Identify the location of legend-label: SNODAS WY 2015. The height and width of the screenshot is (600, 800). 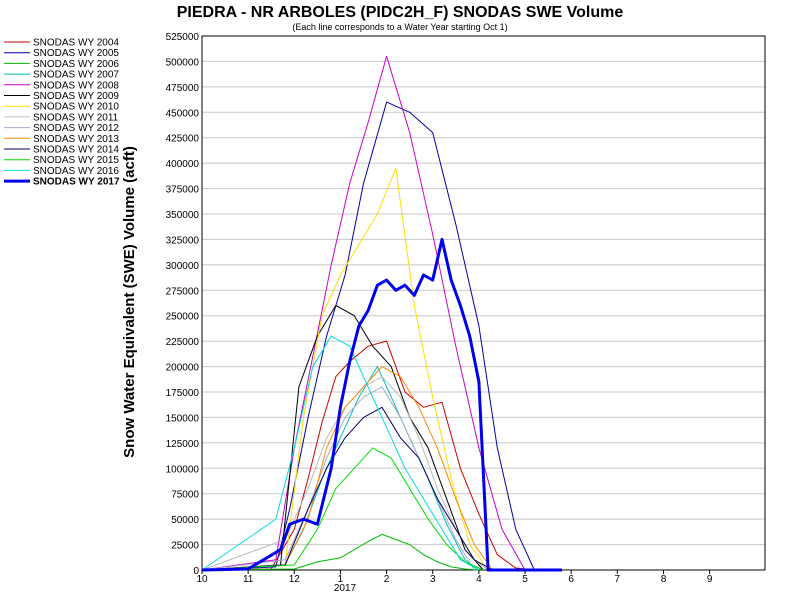
(76, 160).